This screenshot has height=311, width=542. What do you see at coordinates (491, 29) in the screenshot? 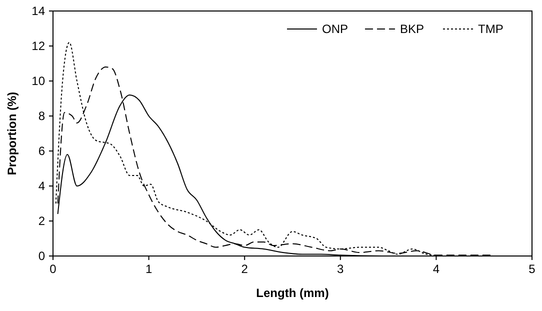
I see `legend-label: TMP` at bounding box center [491, 29].